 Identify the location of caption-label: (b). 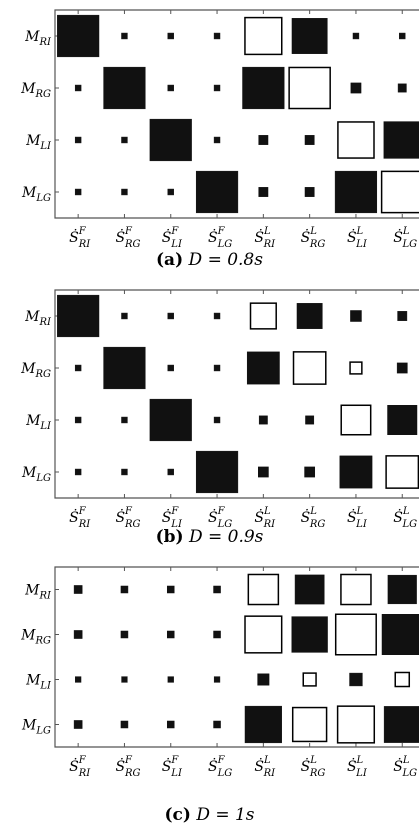
(169, 537).